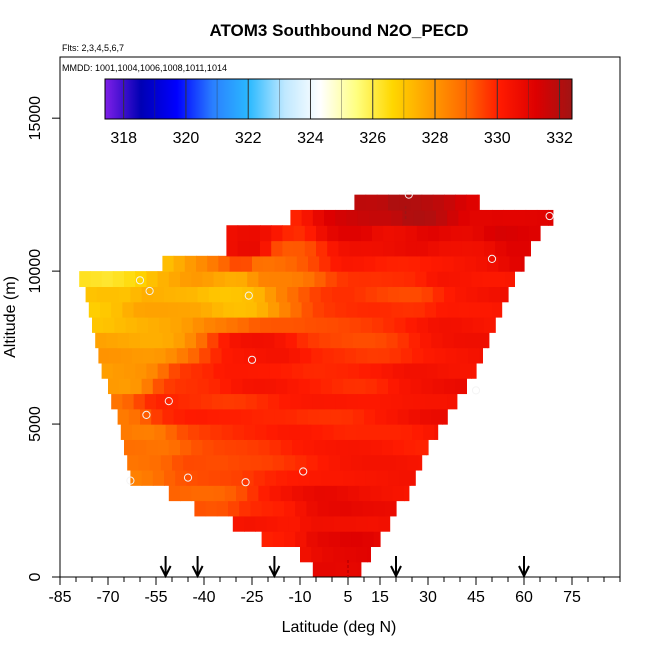 The height and width of the screenshot is (650, 650). Describe the element at coordinates (524, 597) in the screenshot. I see `x-axis-tick-label: 60` at that location.